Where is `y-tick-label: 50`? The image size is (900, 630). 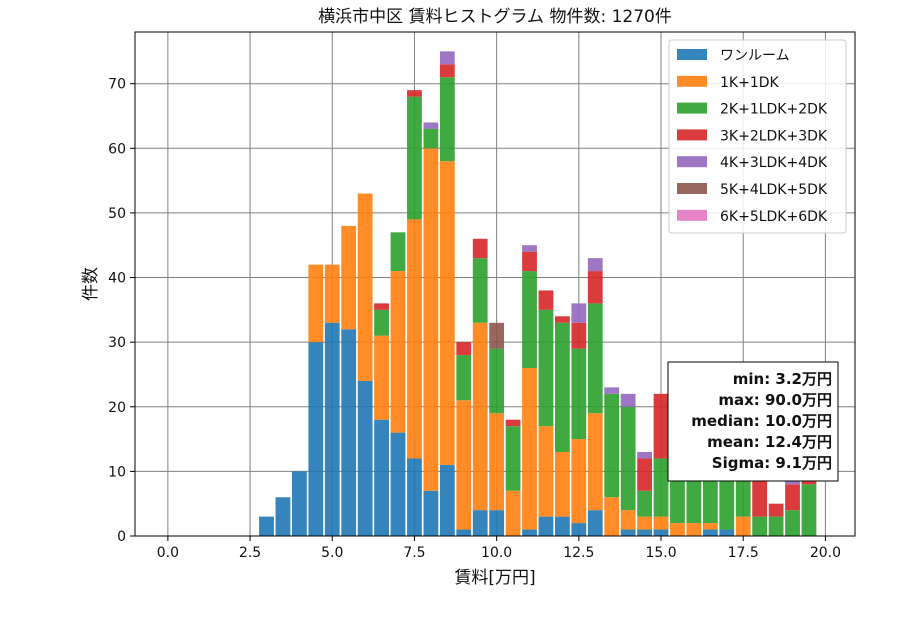
y-tick-label: 50 is located at coordinates (117, 214).